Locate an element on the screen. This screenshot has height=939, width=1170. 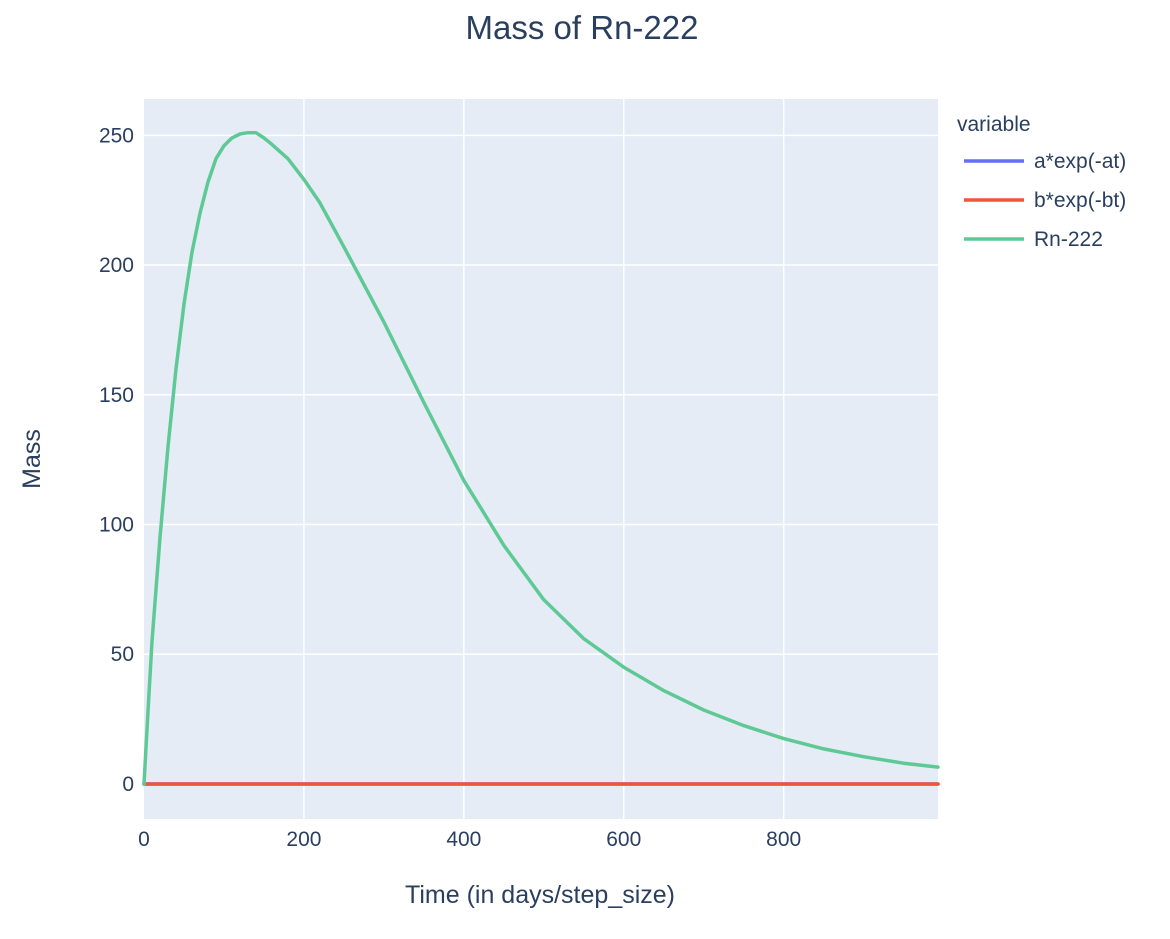
x-tick-label: 600 is located at coordinates (623, 839).